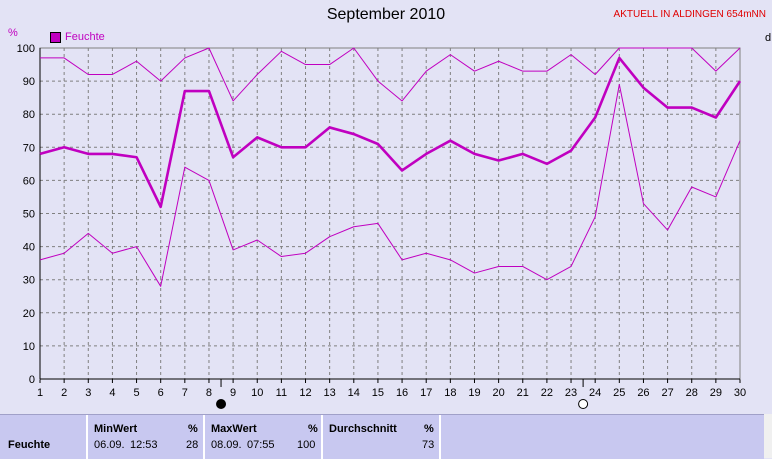 Image resolution: width=772 pixels, height=459 pixels. Describe the element at coordinates (363, 429) in the screenshot. I see `avg-header: Durchschnitt` at that location.